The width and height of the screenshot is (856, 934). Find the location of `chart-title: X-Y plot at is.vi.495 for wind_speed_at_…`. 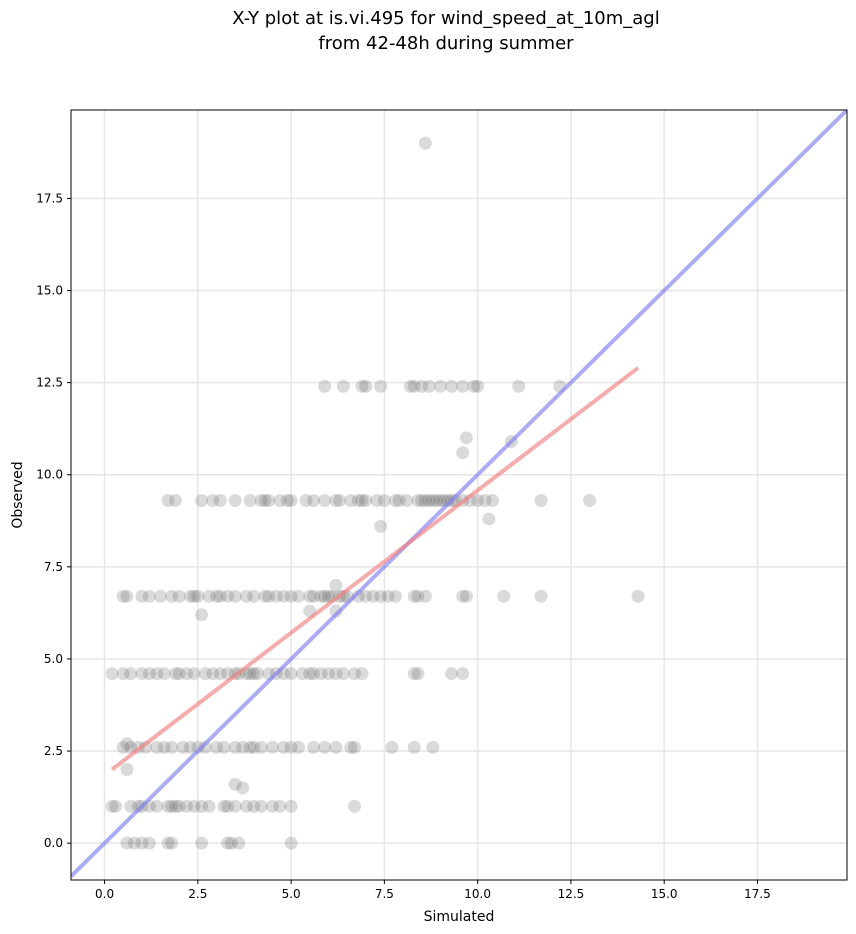

chart-title: X-Y plot at is.vi.495 for wind_speed_at_… is located at coordinates (445, 18).